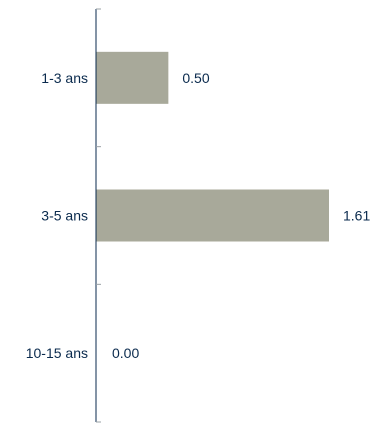 The width and height of the screenshot is (379, 423). I want to click on category-label: 3-5 ans, so click(64, 216).